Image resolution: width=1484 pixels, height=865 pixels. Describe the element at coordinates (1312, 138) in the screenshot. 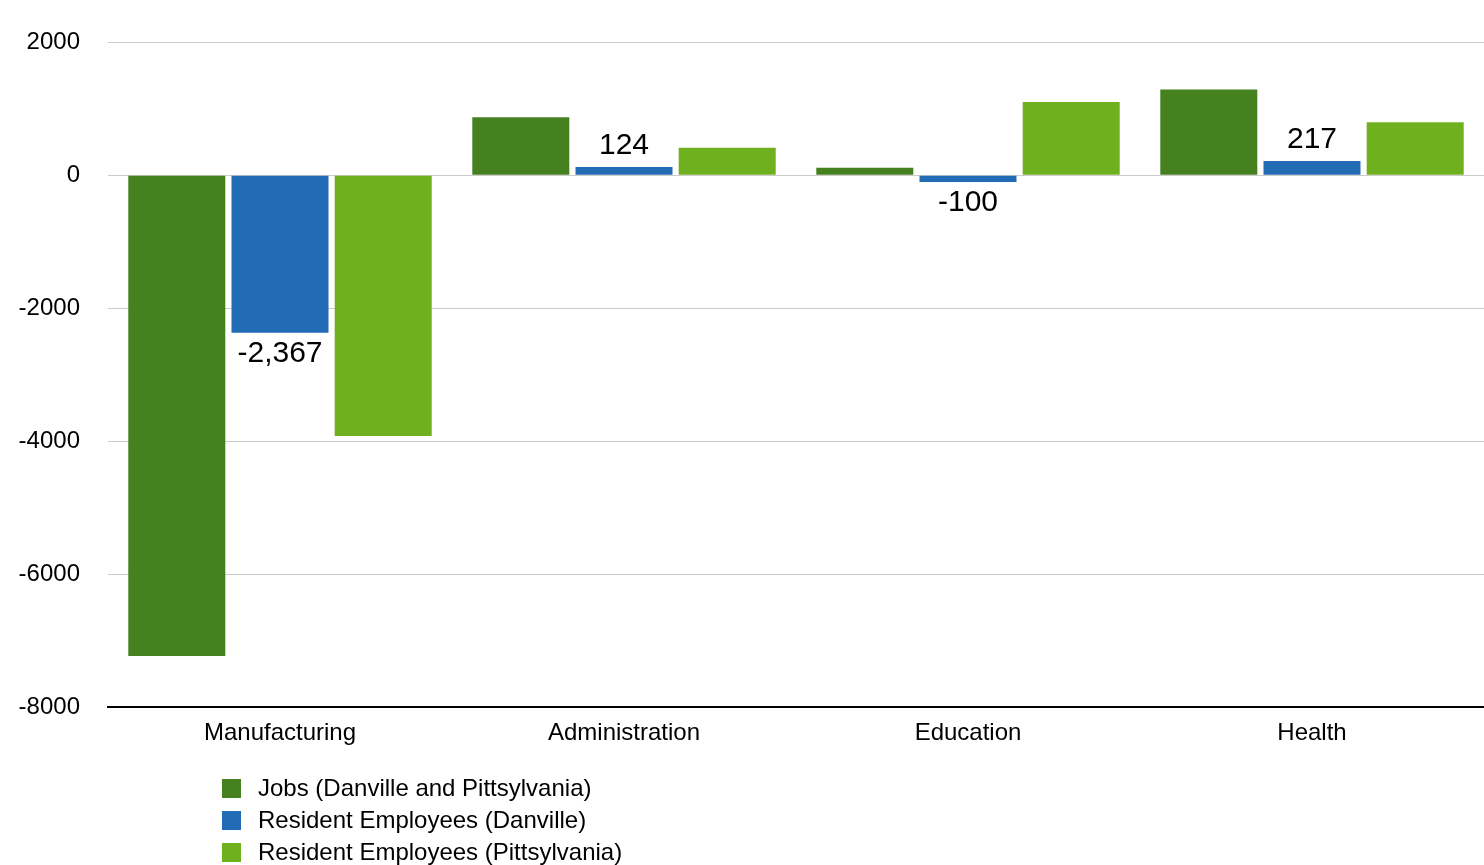

I see `data-label: 217` at that location.